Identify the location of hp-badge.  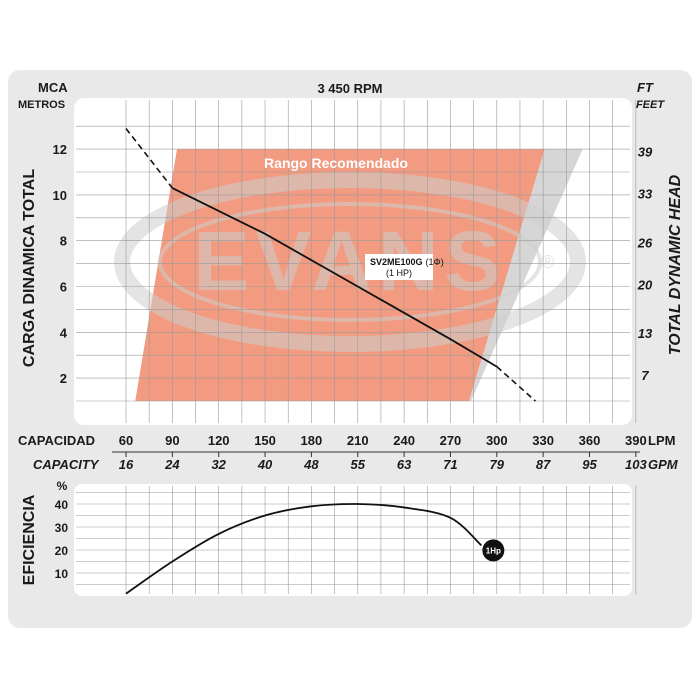
(493, 550).